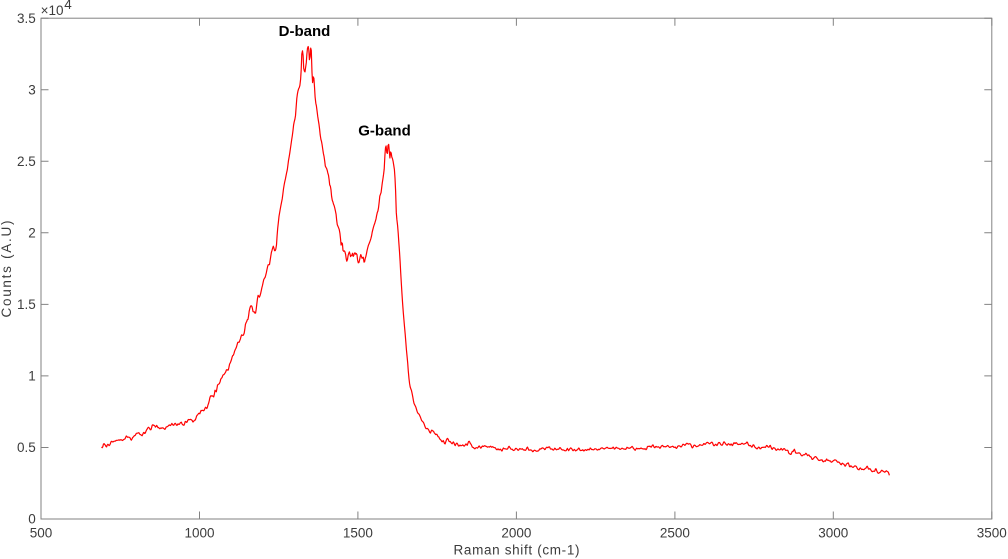  I want to click on svg-text: 3500, so click(992, 533).